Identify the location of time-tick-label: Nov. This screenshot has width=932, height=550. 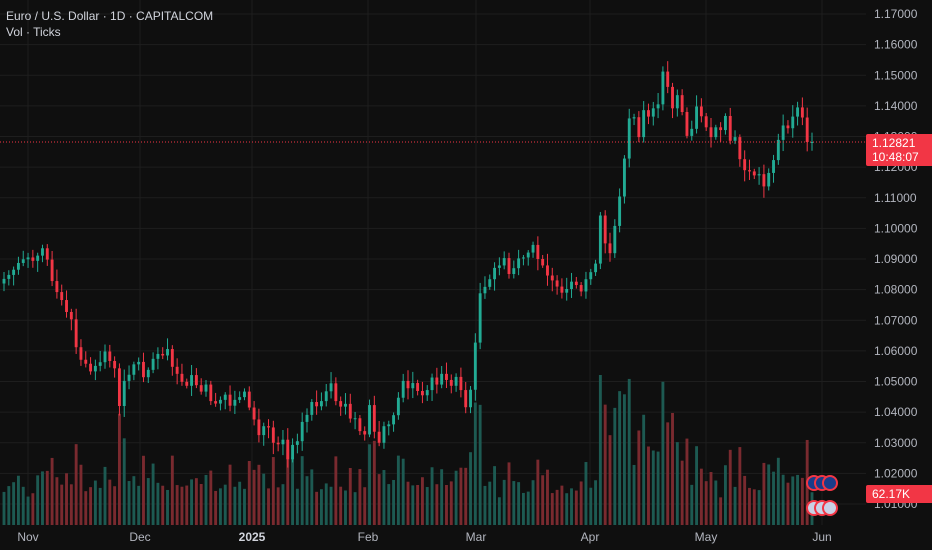
(27, 537).